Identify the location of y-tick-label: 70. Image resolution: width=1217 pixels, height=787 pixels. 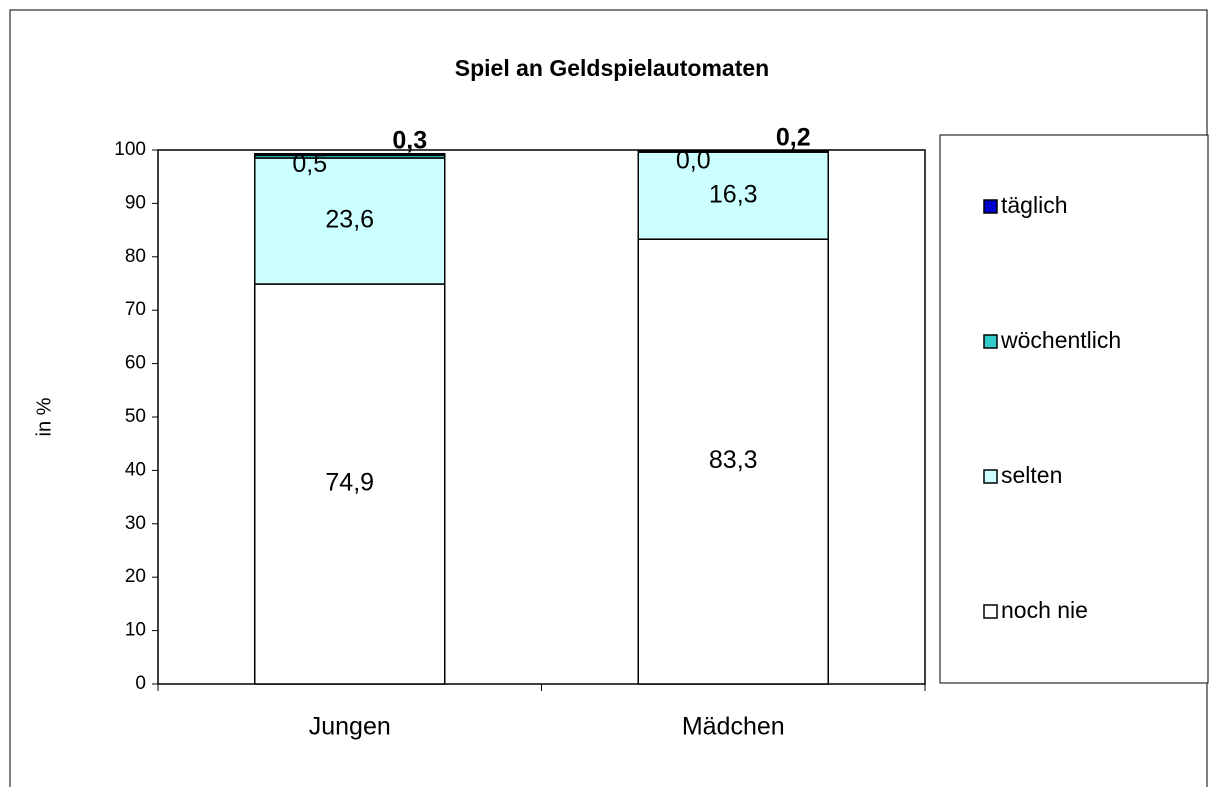
(135, 309).